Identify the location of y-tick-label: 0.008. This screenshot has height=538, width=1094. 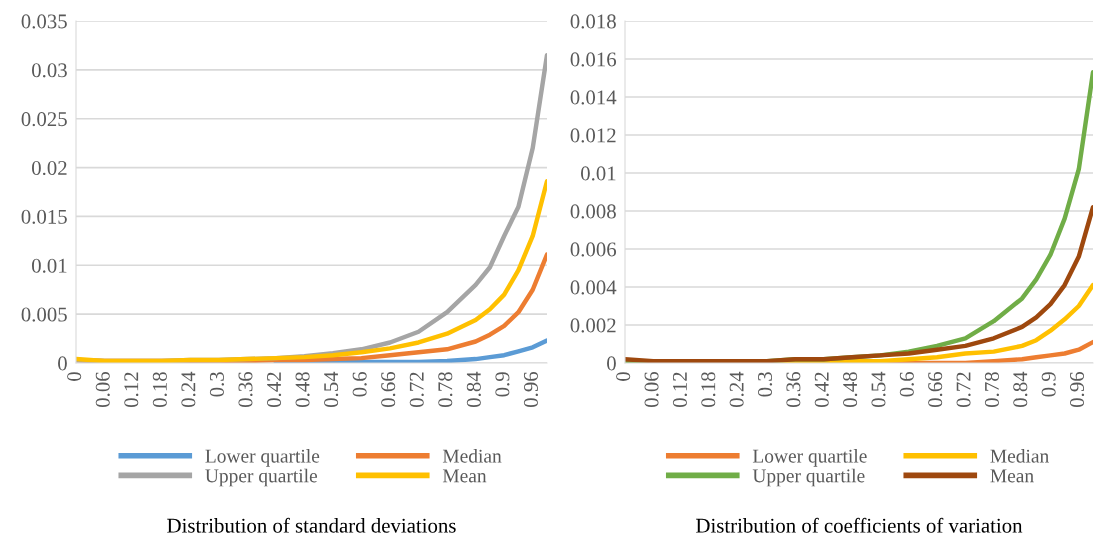
(593, 211).